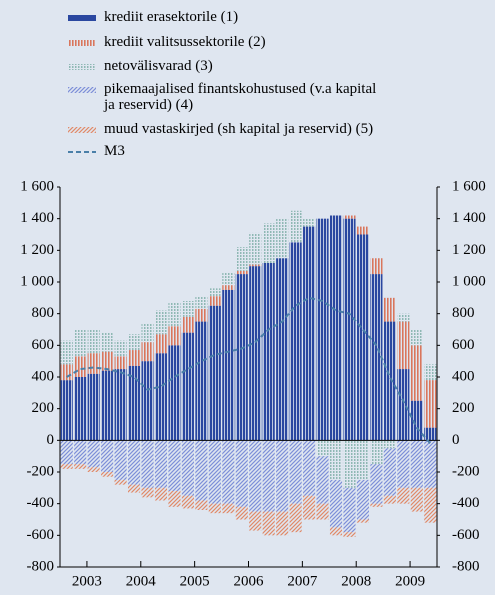 This screenshot has width=495, height=595. I want to click on x-tick-label: 2008, so click(356, 581).